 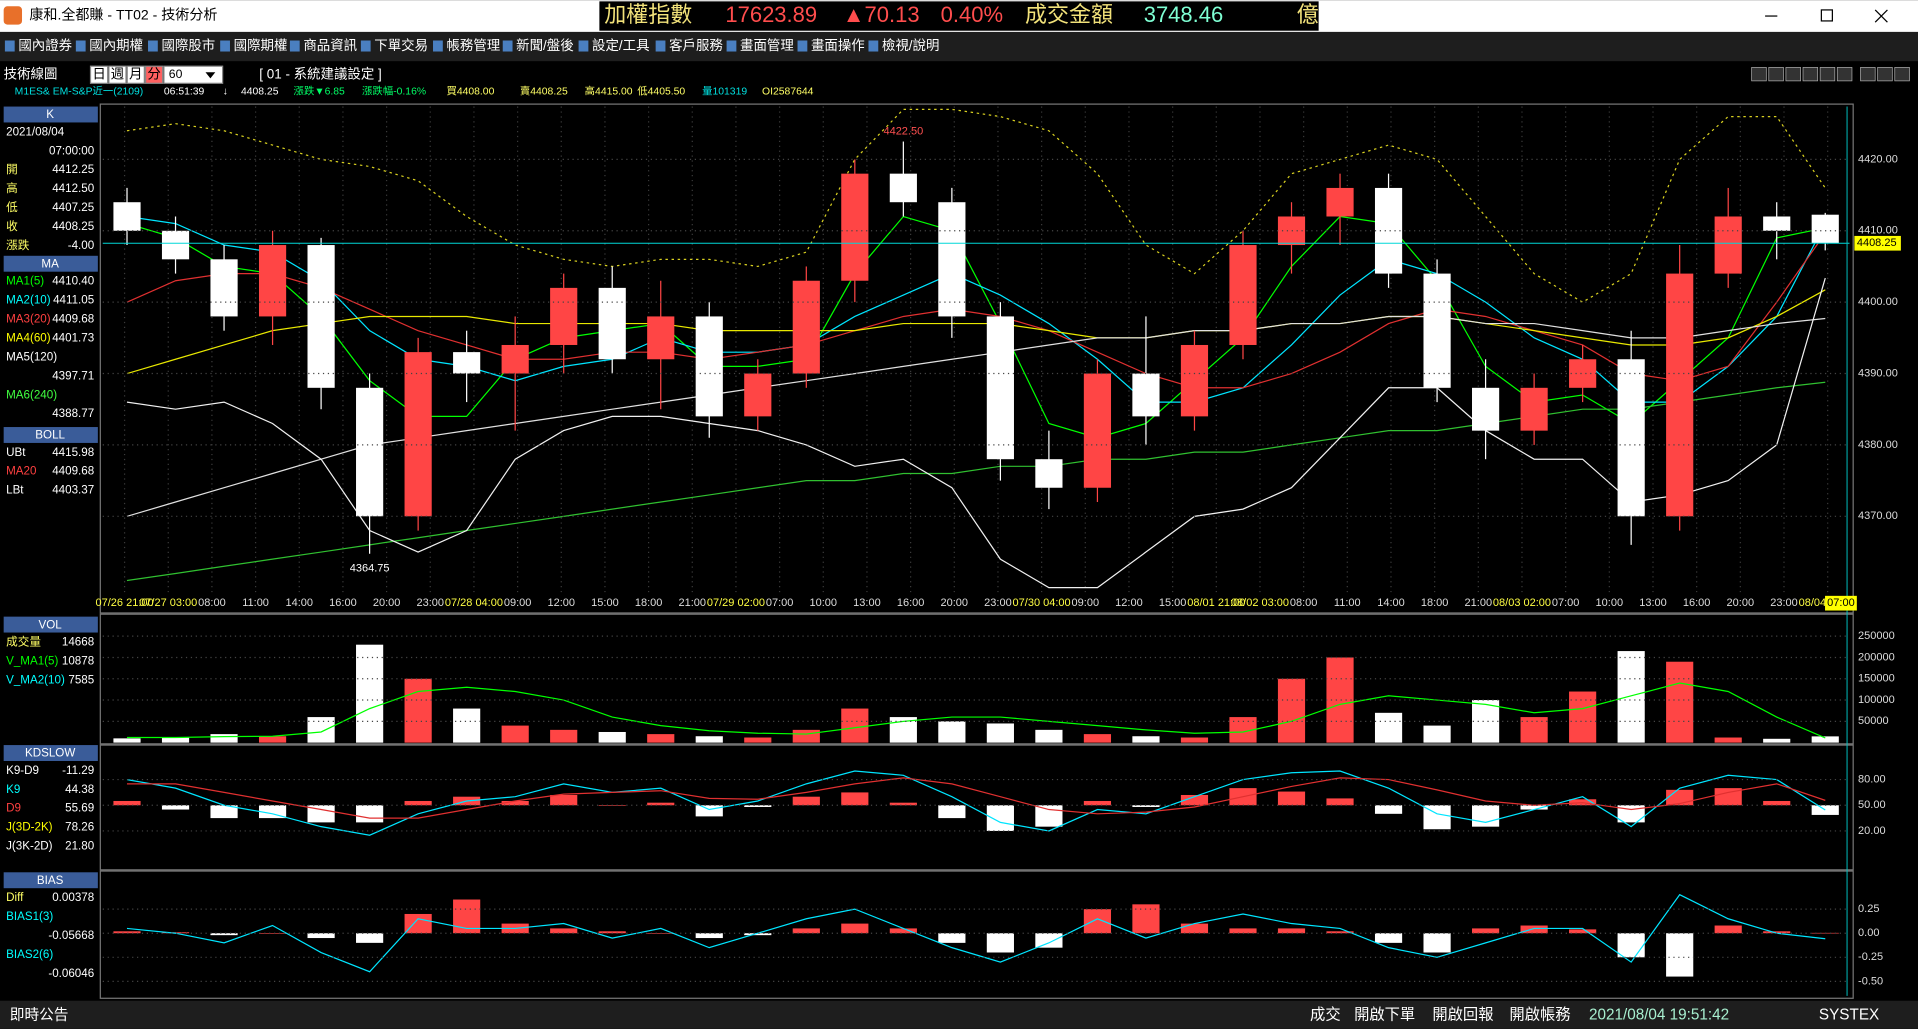 I want to click on menu-item: 國內證券, so click(x=45, y=45).